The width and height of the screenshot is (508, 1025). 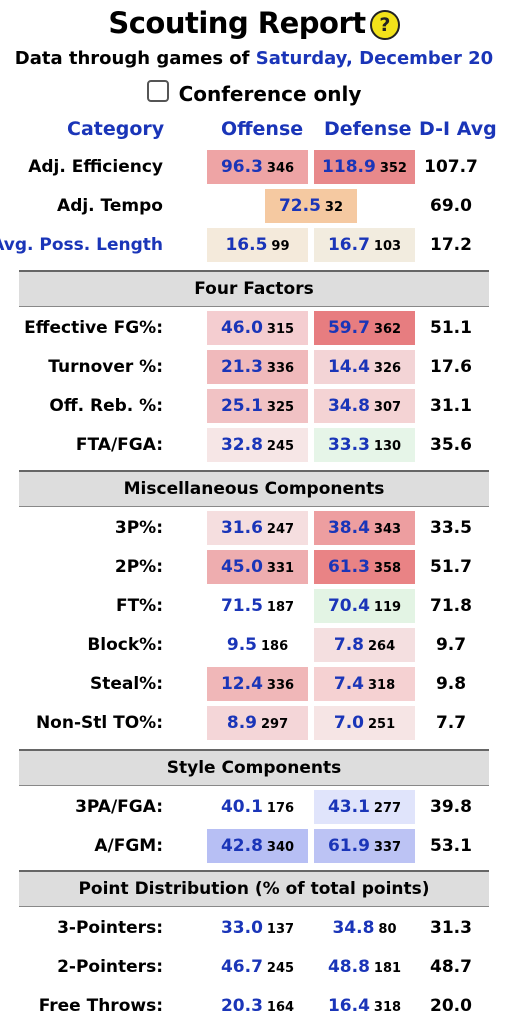 What do you see at coordinates (246, 245) in the screenshot?
I see `offense-value: 16.5` at bounding box center [246, 245].